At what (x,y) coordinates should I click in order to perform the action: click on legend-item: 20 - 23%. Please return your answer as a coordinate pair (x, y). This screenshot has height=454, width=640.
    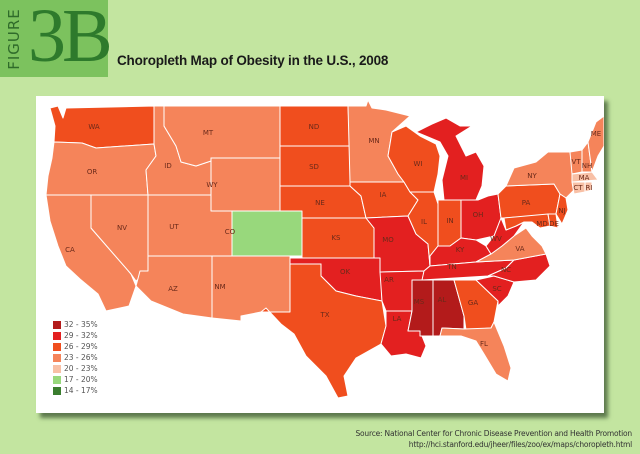
    Looking at the image, I should click on (75, 368).